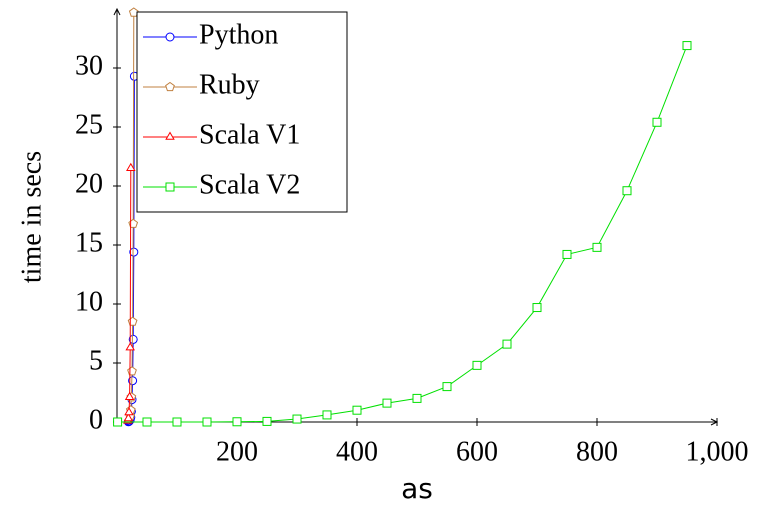 The image size is (765, 515). I want to click on y-tick-label: 25, so click(89, 124).